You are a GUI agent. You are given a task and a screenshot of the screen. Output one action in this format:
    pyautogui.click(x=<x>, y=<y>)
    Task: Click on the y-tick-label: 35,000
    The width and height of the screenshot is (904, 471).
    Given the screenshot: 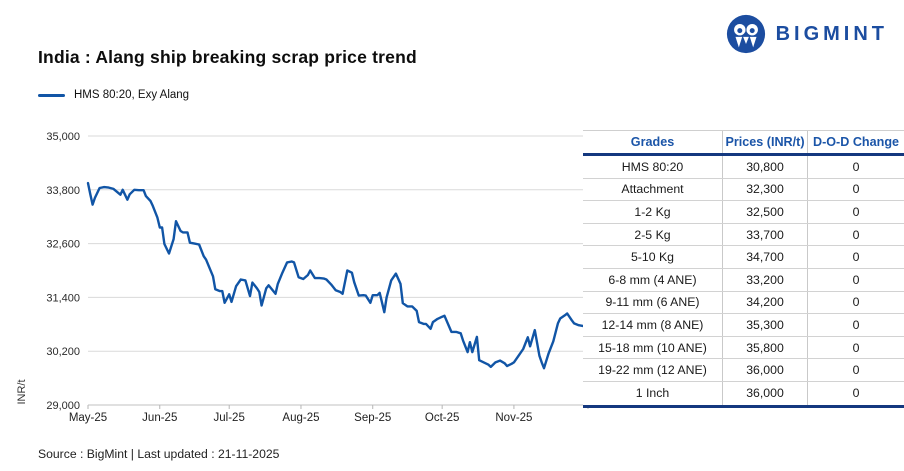 What is the action you would take?
    pyautogui.click(x=63, y=137)
    